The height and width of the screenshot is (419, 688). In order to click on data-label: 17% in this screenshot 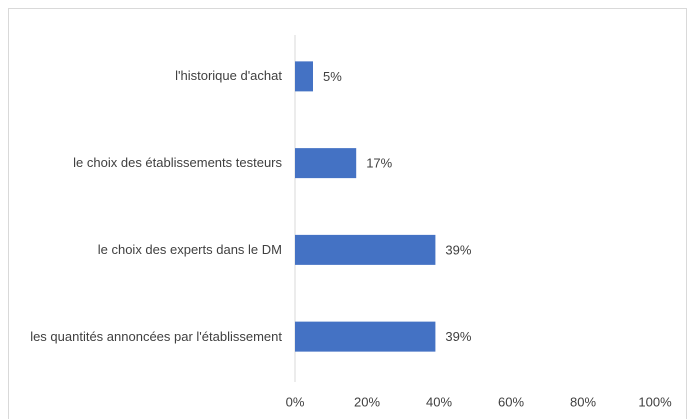, I will do `click(379, 163)`.